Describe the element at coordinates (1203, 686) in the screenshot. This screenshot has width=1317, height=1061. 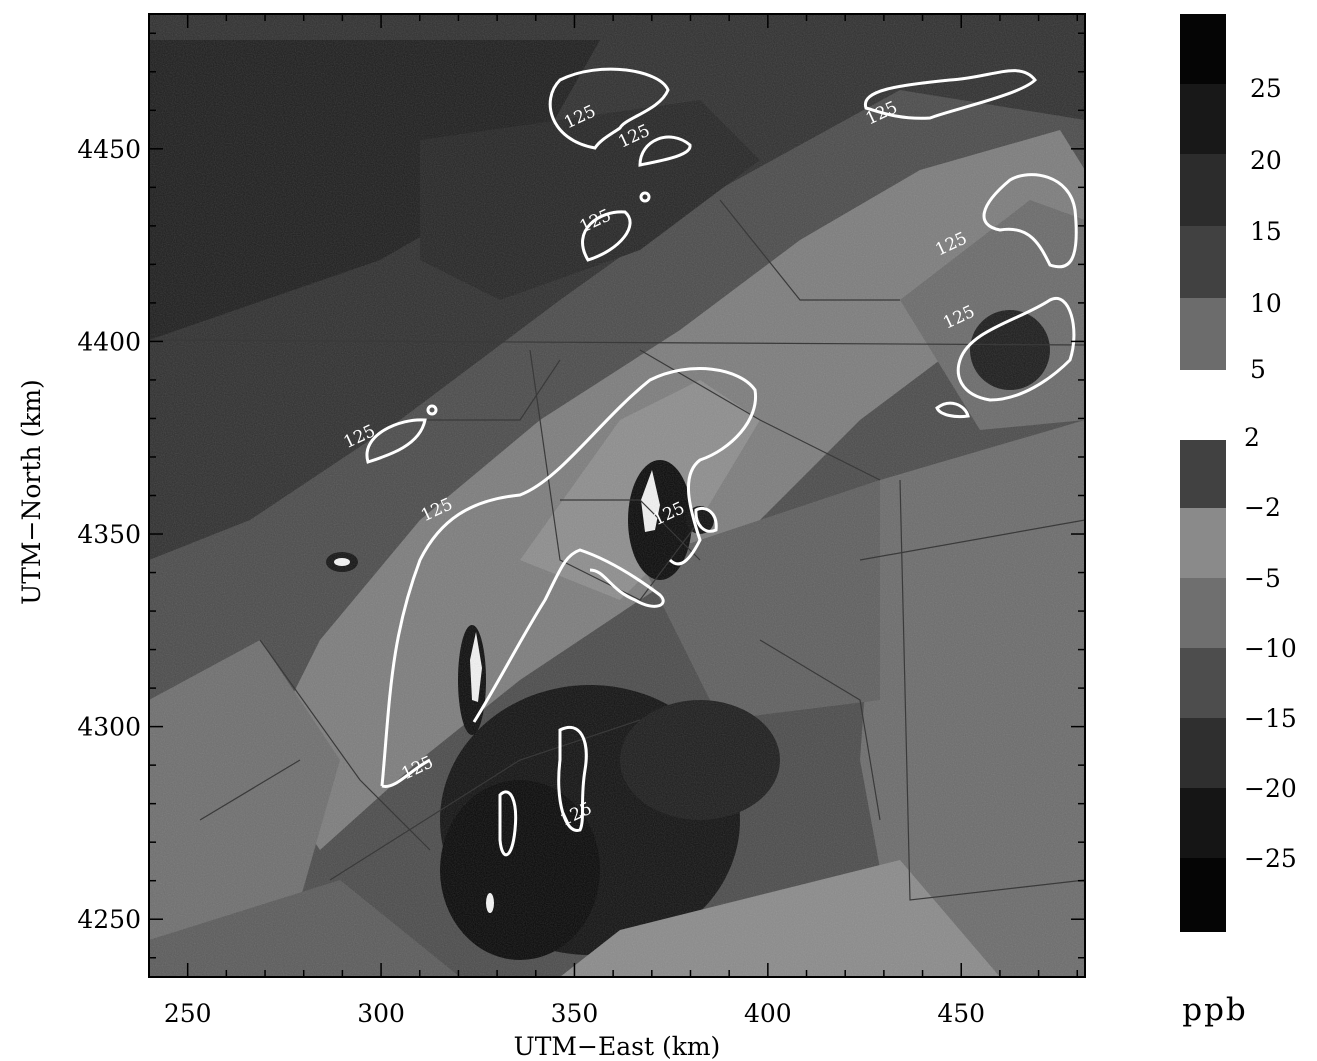
I see `colorbar-lower` at that location.